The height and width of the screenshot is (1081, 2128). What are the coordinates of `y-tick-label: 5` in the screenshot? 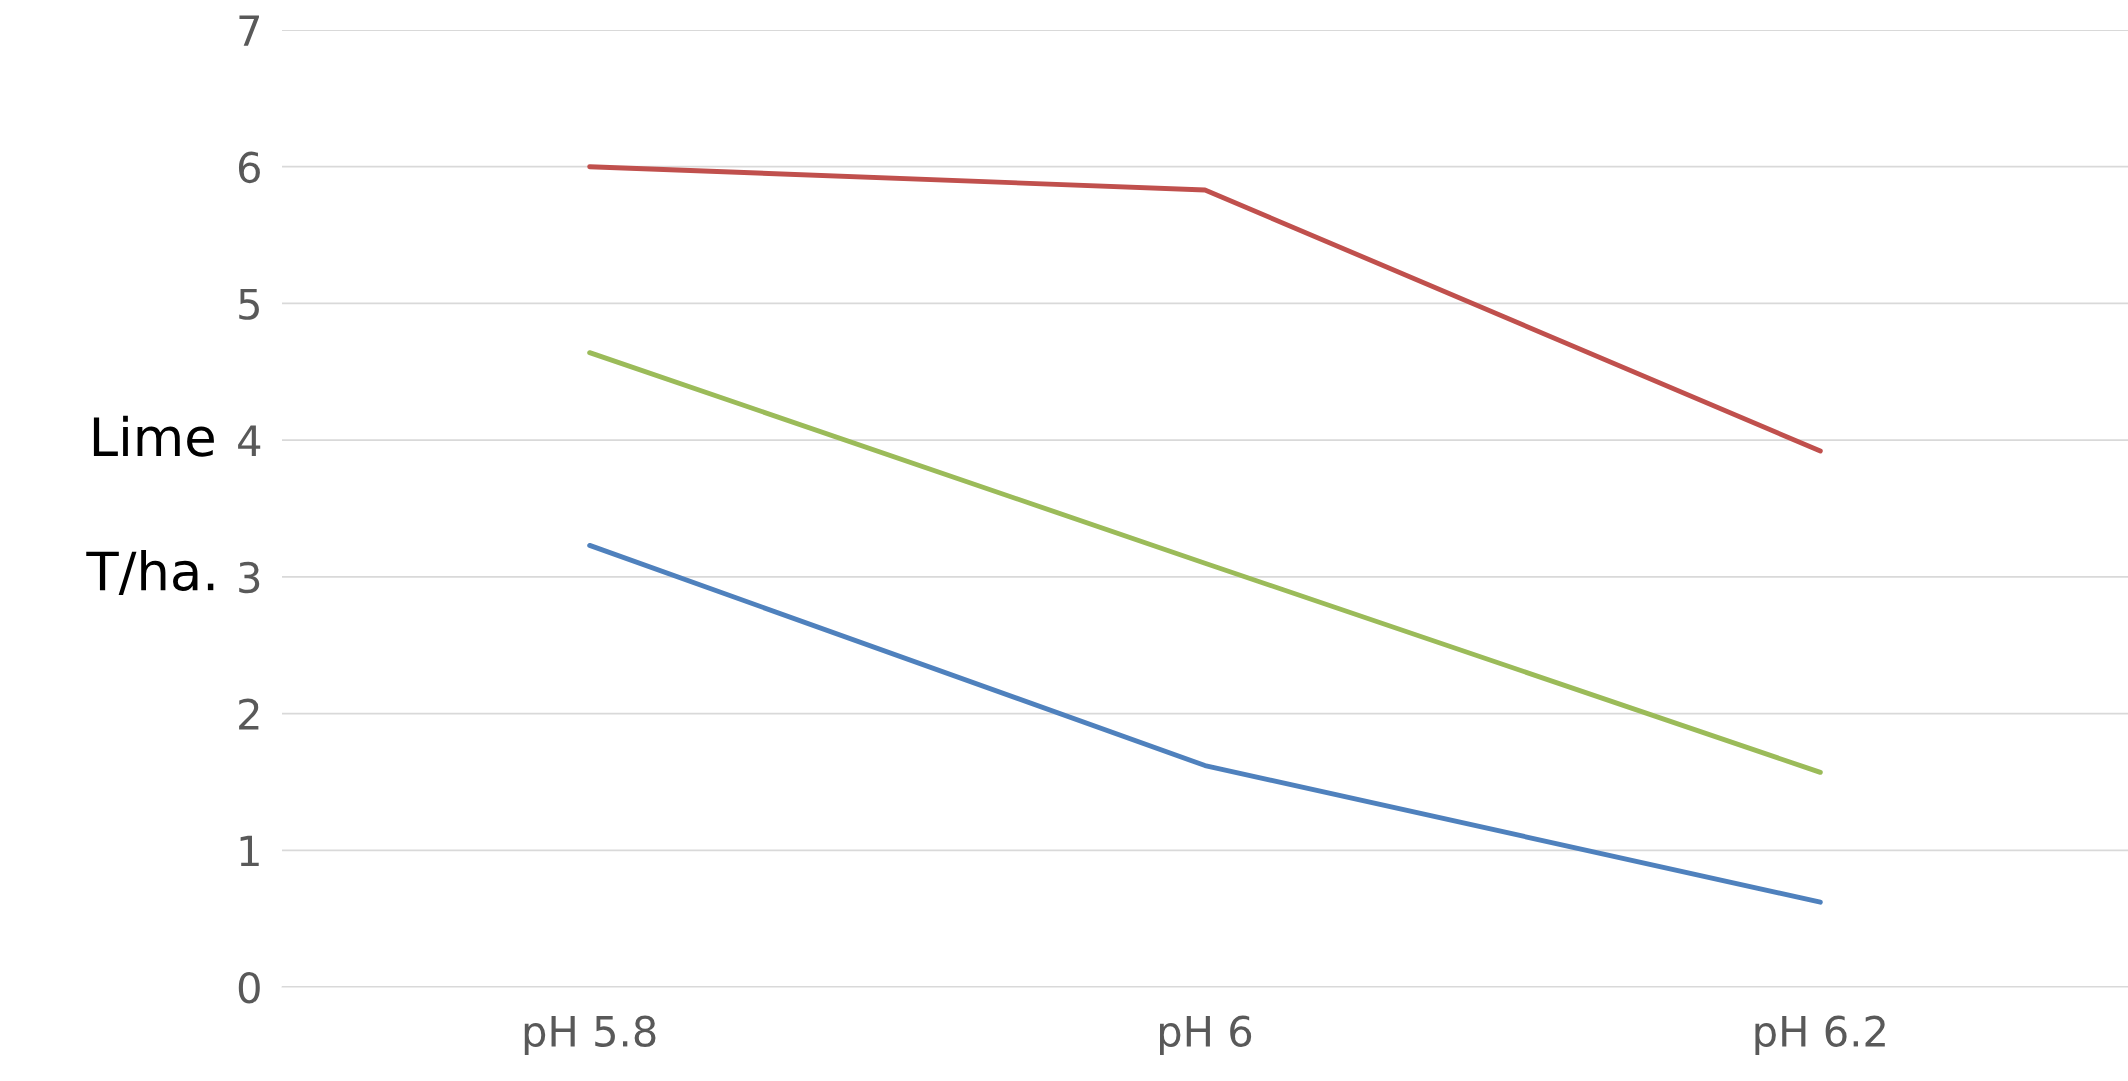 It's located at (249, 304).